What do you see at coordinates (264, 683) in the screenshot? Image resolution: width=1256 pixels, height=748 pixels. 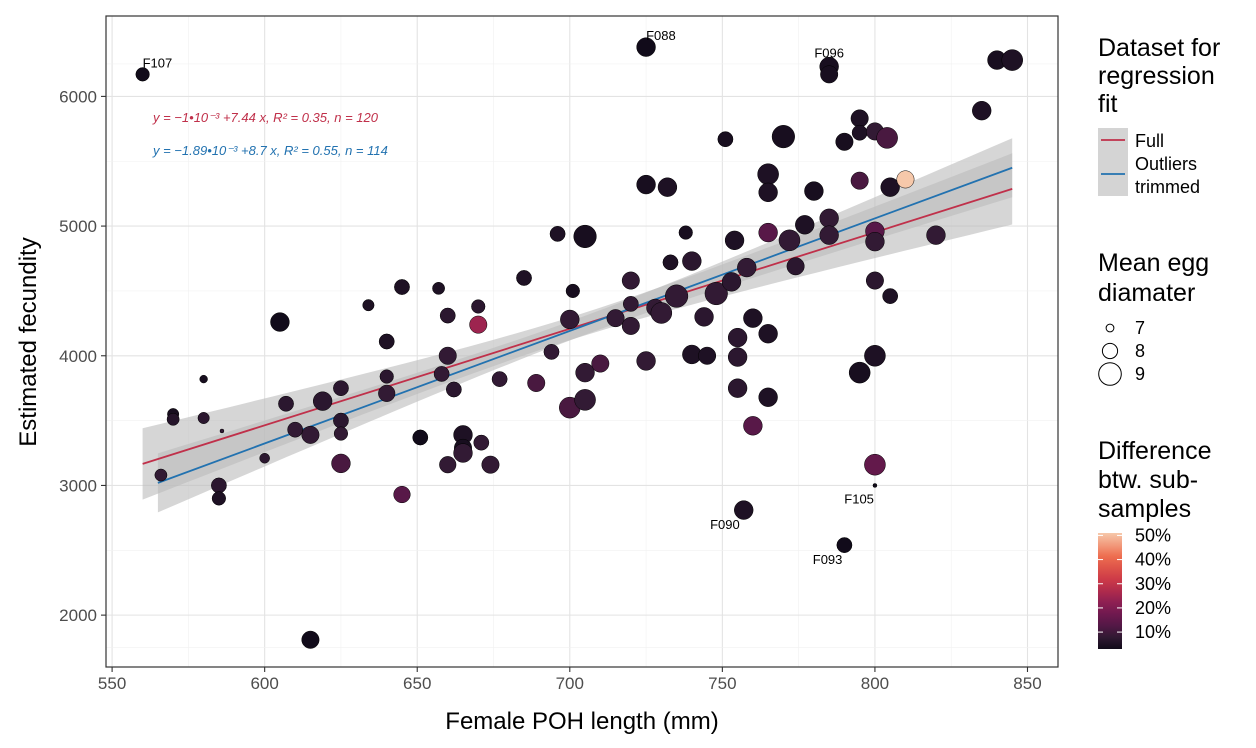 I see `x-tick-label: 600` at bounding box center [264, 683].